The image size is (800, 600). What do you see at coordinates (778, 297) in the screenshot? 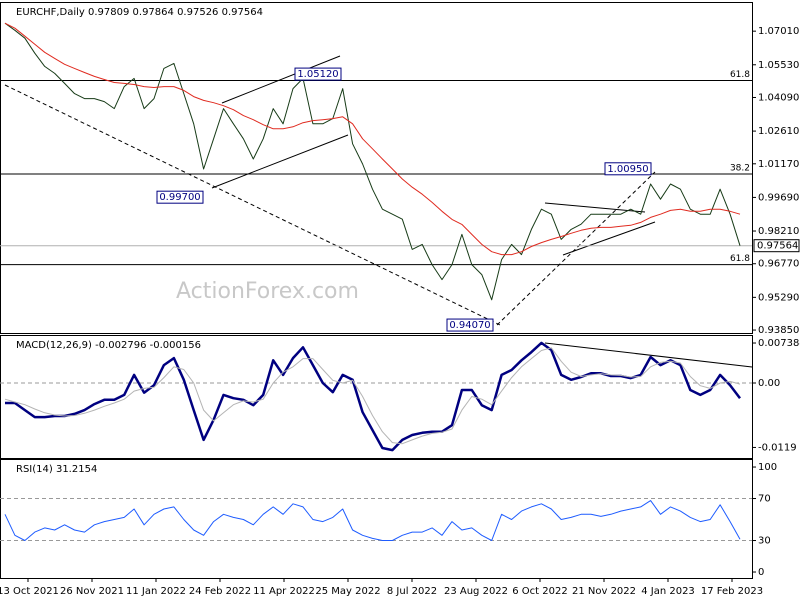
I see `y-tick-label: 0.95290` at bounding box center [778, 297].